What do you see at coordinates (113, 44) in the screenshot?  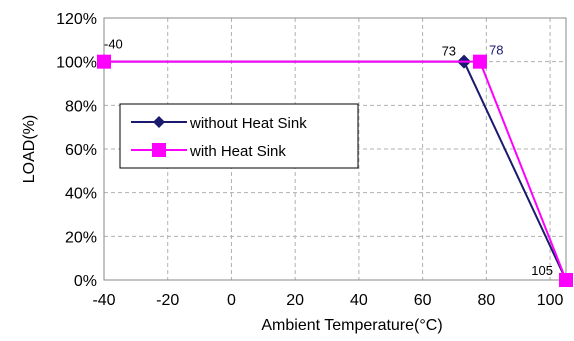 I see `data-label: -40` at bounding box center [113, 44].